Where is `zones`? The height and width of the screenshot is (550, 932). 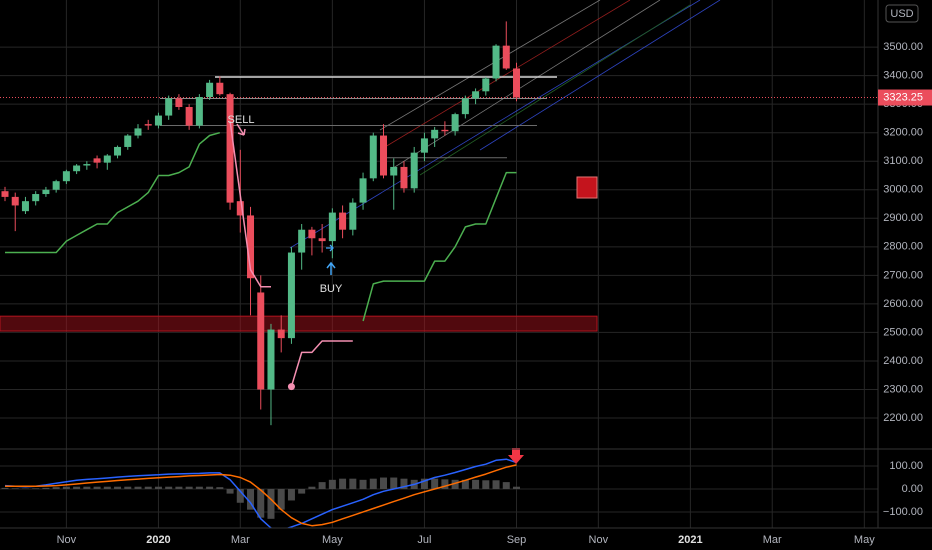 zones is located at coordinates (299, 323).